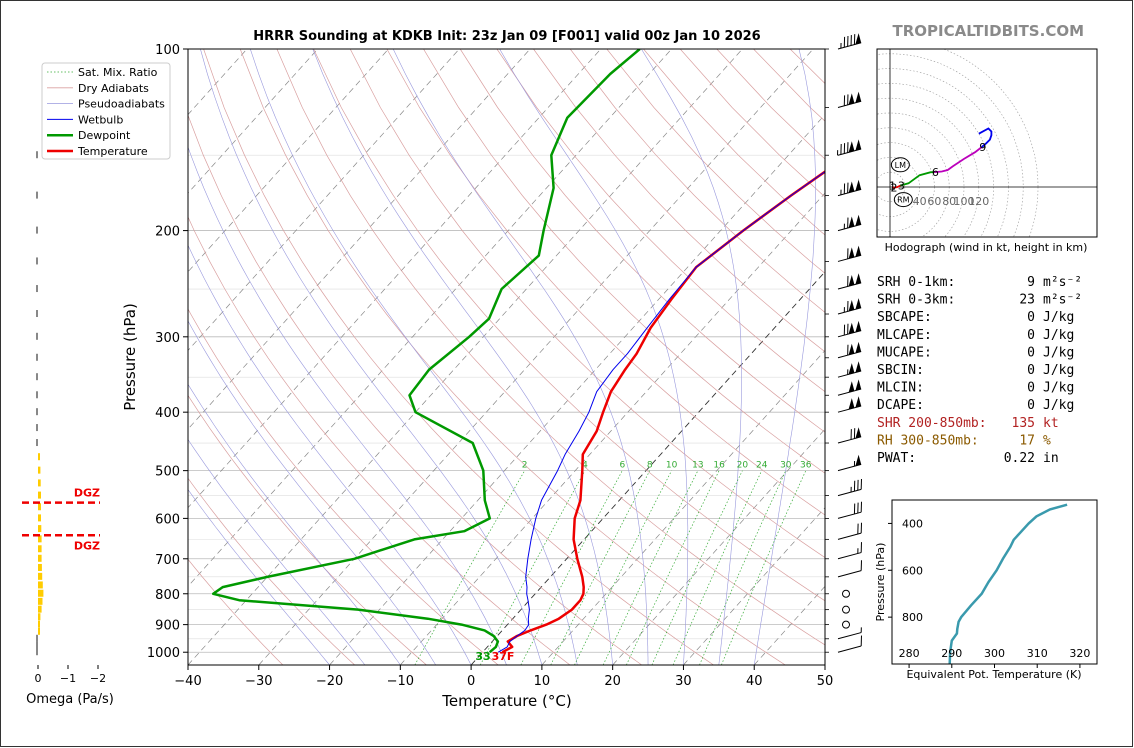 Image resolution: width=1134 pixels, height=748 pixels. What do you see at coordinates (1027, 440) in the screenshot?
I see `index-value: 17` at bounding box center [1027, 440].